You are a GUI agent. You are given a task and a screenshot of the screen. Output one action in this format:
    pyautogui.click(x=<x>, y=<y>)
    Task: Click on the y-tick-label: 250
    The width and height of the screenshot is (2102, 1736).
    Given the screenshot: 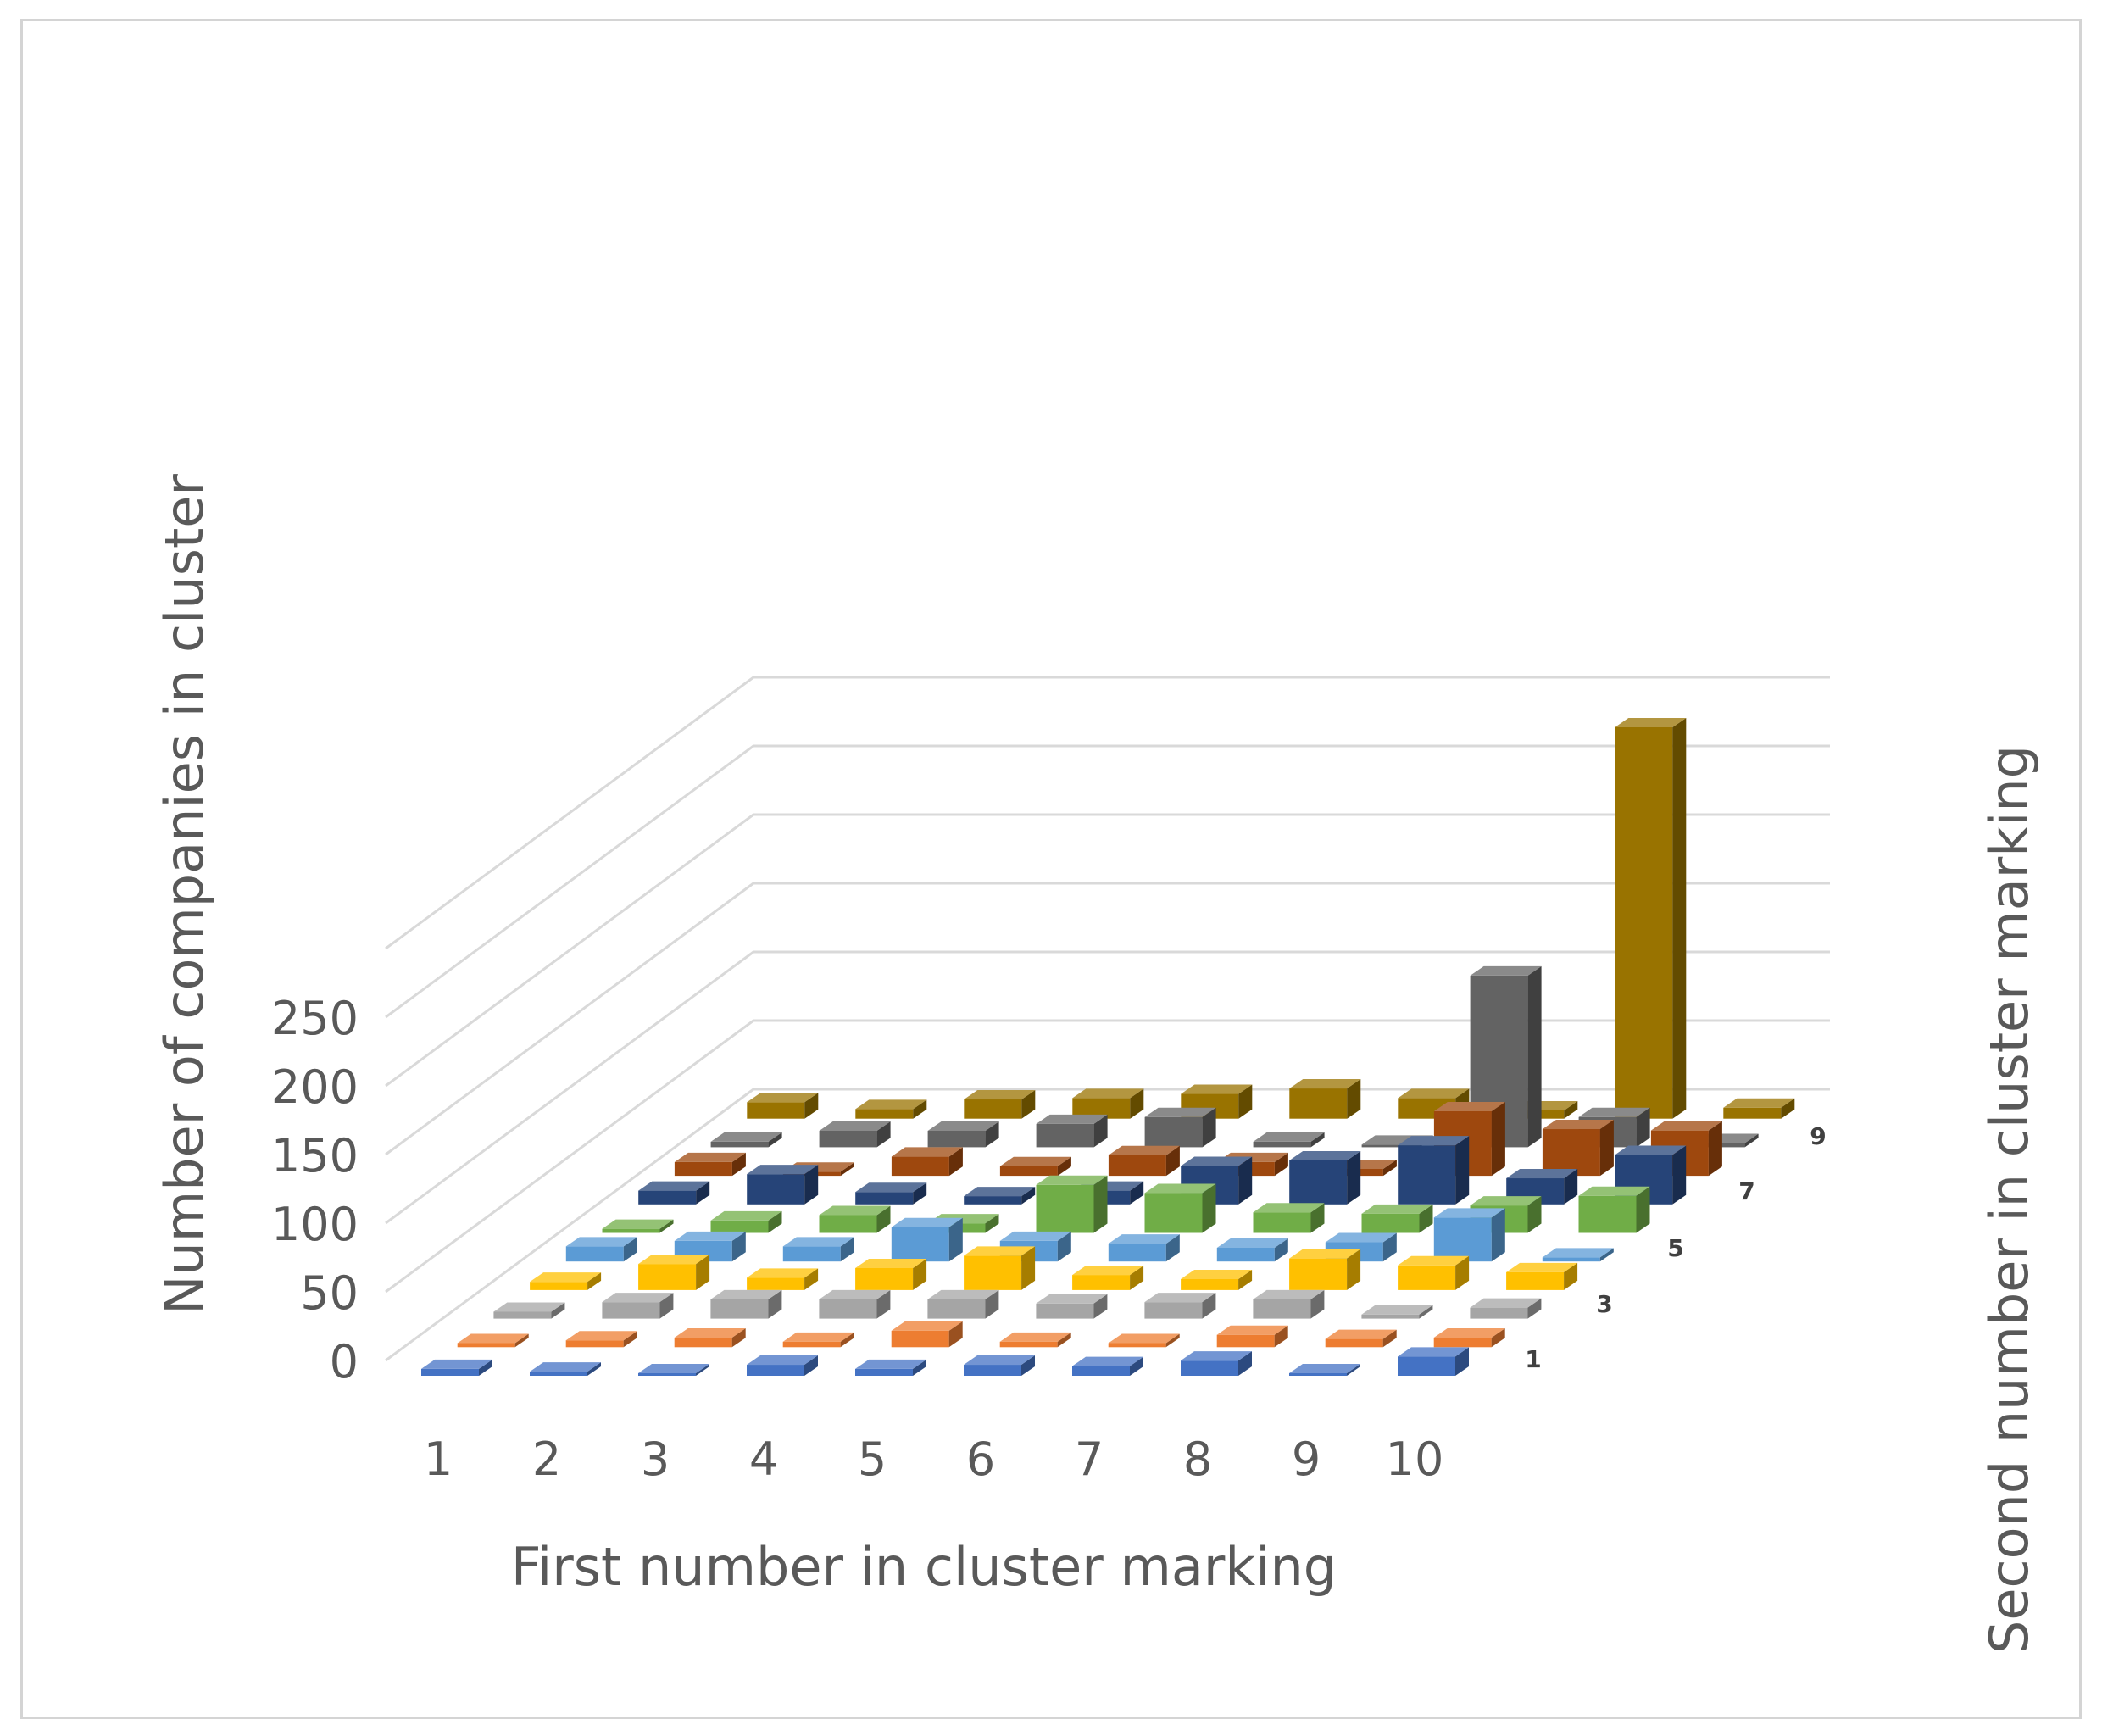 What is the action you would take?
    pyautogui.click(x=315, y=1018)
    